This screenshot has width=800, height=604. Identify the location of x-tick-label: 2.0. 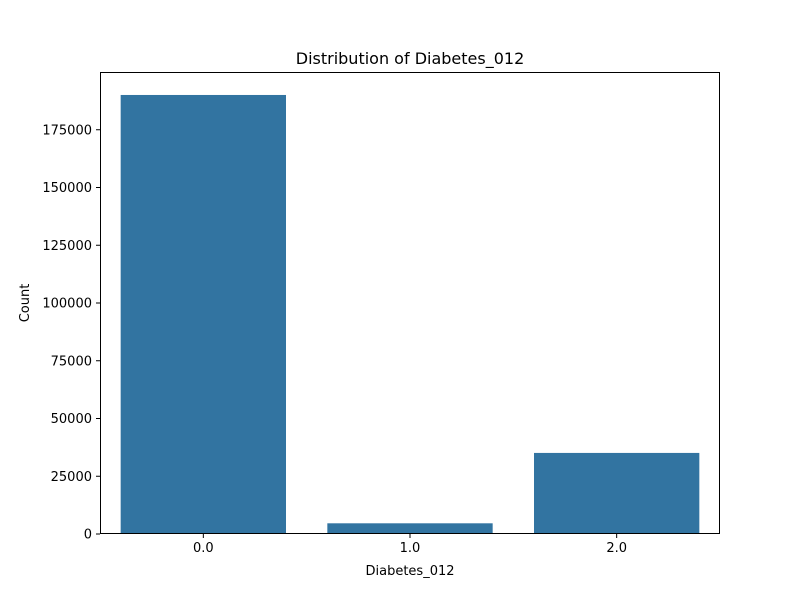
(616, 548).